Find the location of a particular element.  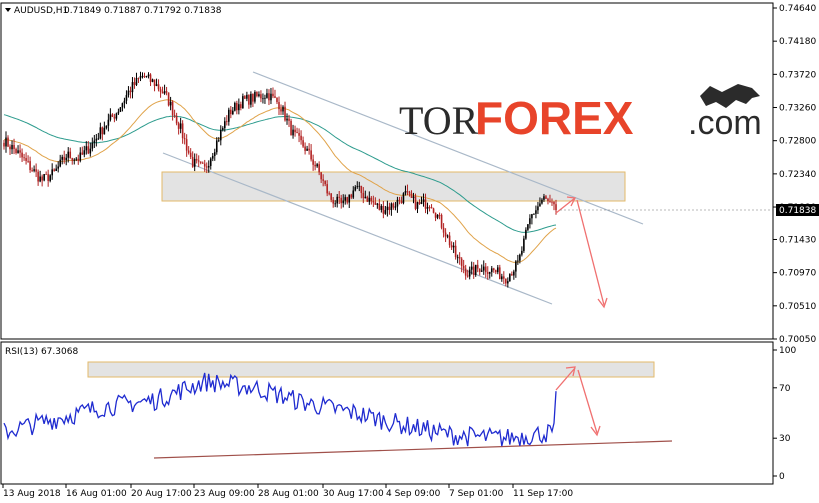

ohlc-values: 0.71849 0.71887 0.71792 0.71838 is located at coordinates (143, 11).